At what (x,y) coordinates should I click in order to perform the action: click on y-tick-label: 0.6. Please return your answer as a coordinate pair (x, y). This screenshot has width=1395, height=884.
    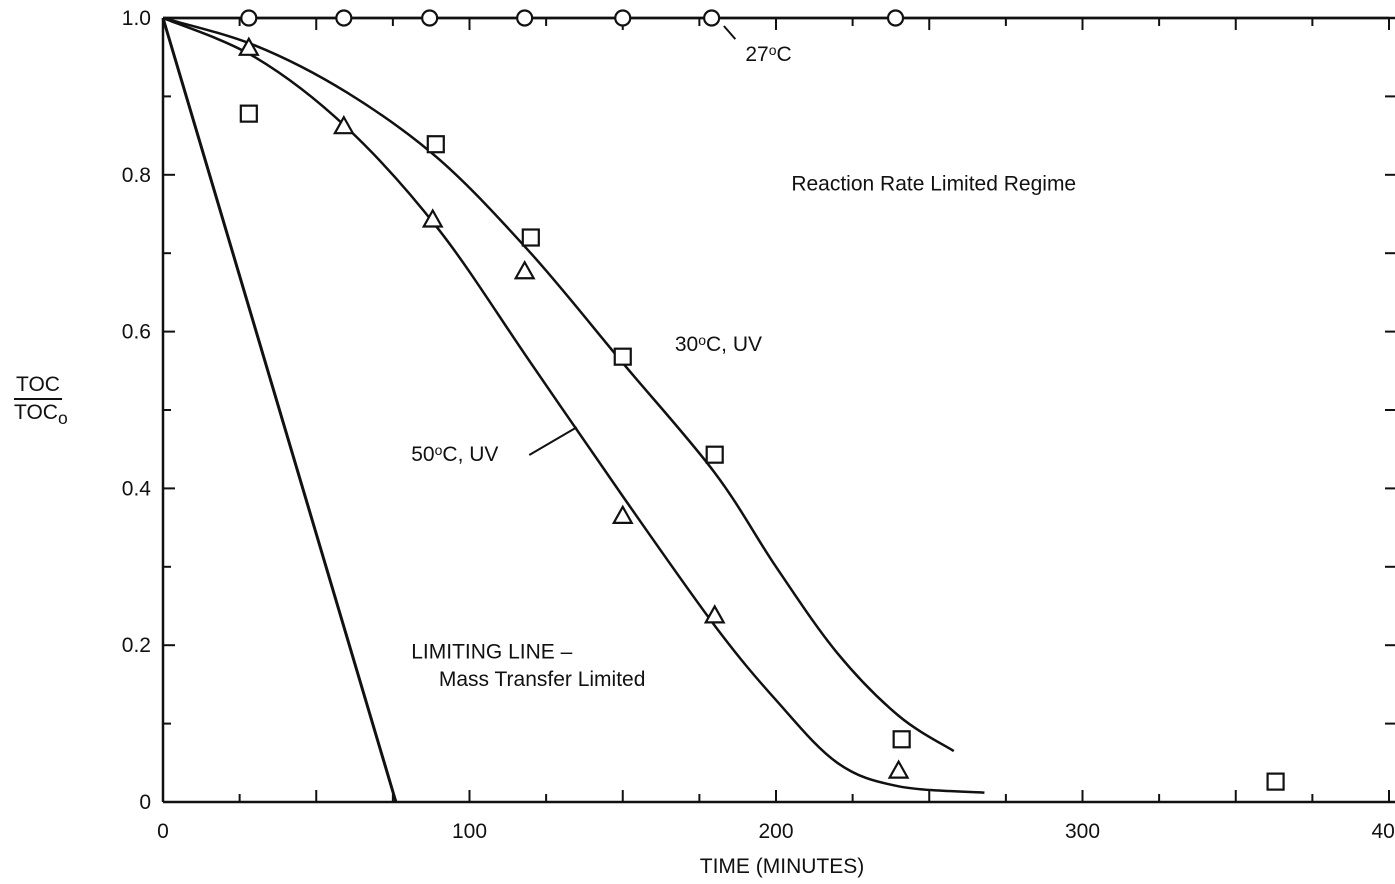
    Looking at the image, I should click on (136, 332).